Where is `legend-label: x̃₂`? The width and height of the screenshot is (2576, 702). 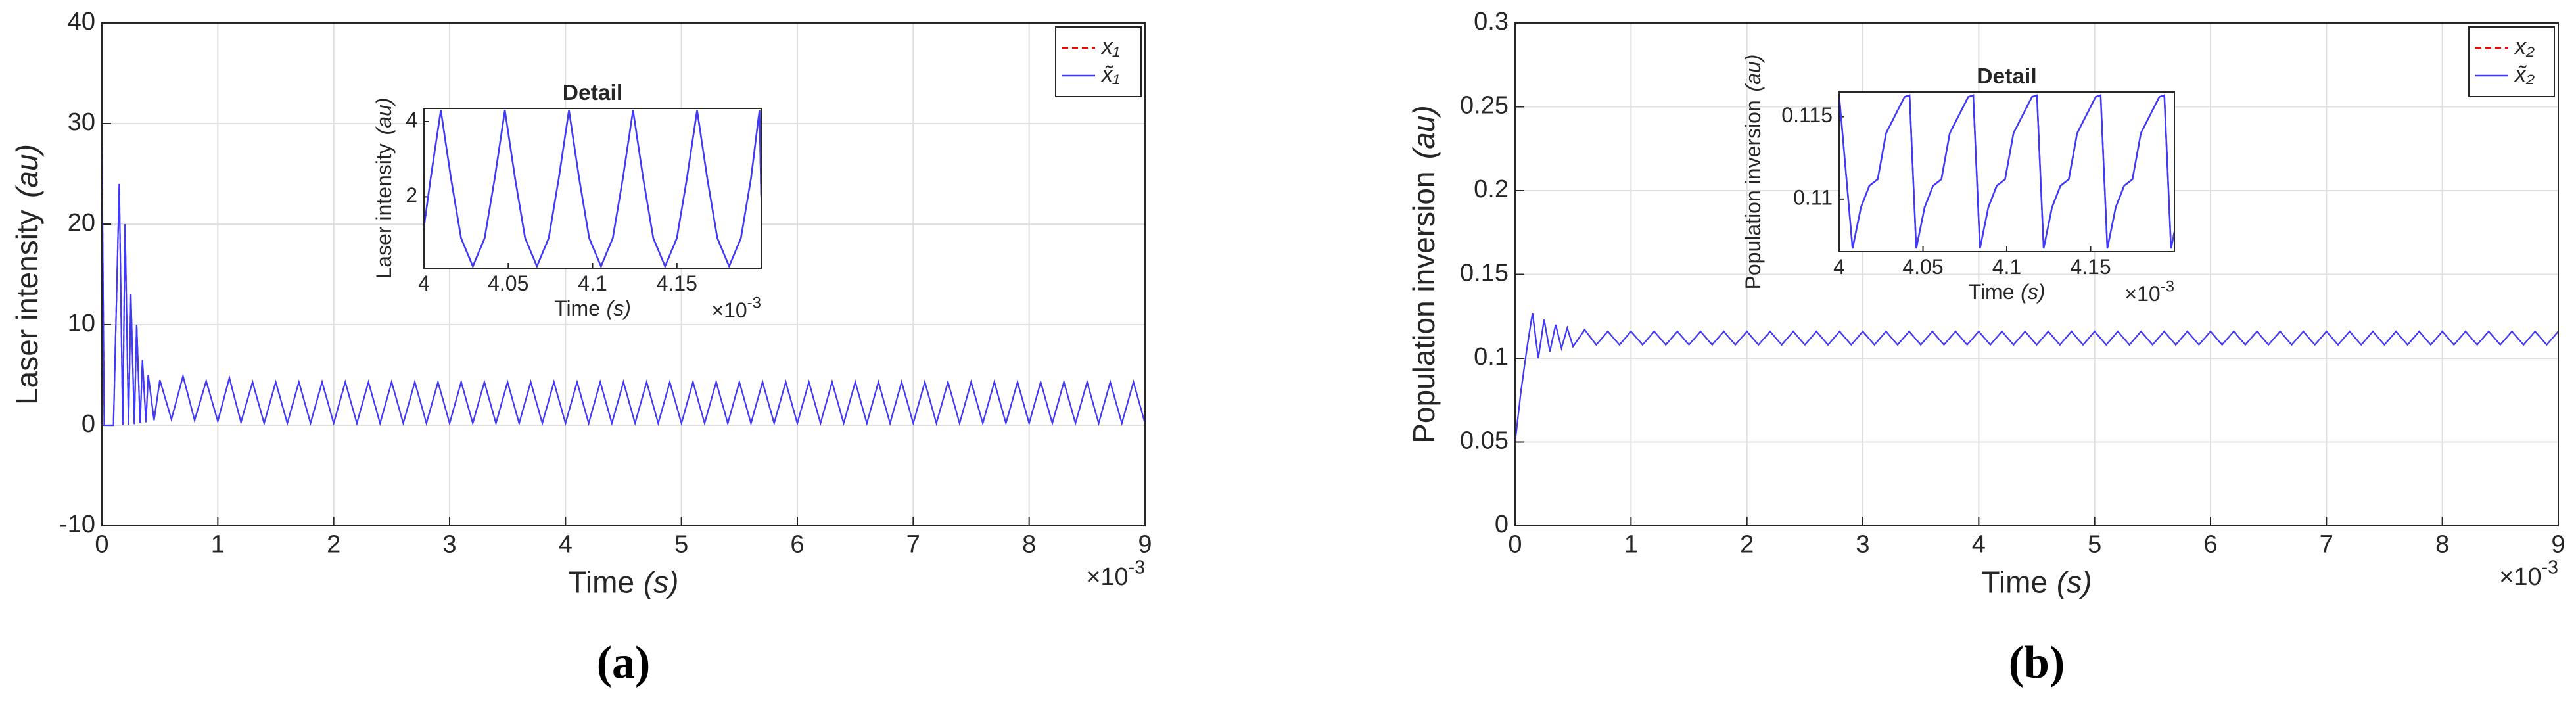
legend-label: x̃₂ is located at coordinates (2524, 74).